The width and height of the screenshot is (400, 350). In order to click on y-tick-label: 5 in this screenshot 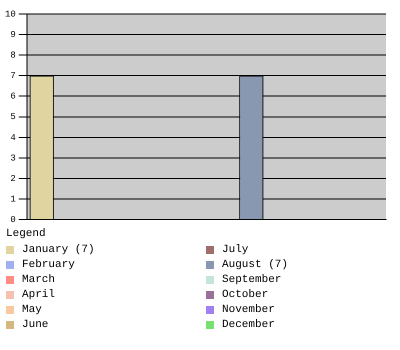, I will do `click(13, 117)`.